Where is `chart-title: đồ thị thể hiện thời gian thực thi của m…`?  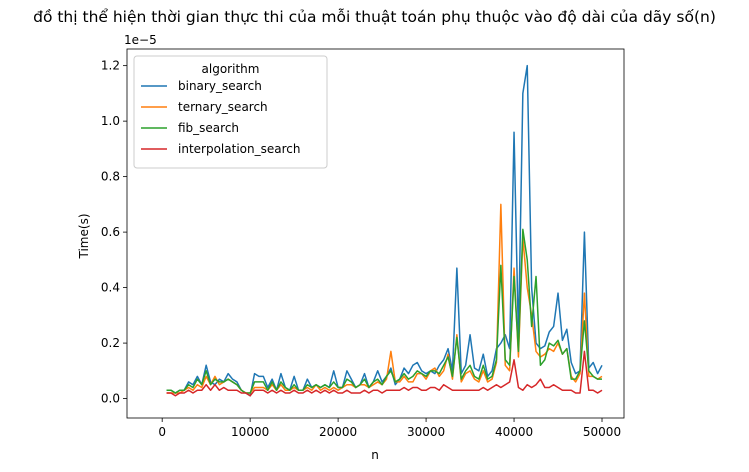
chart-title: đồ thị thể hiện thời gian thực thi của m… is located at coordinates (374, 17).